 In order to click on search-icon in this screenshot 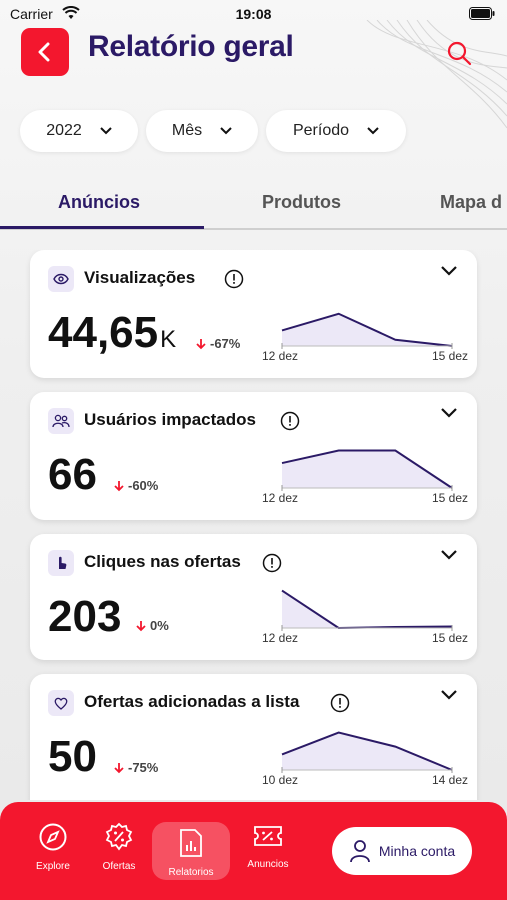, I will do `click(459, 53)`.